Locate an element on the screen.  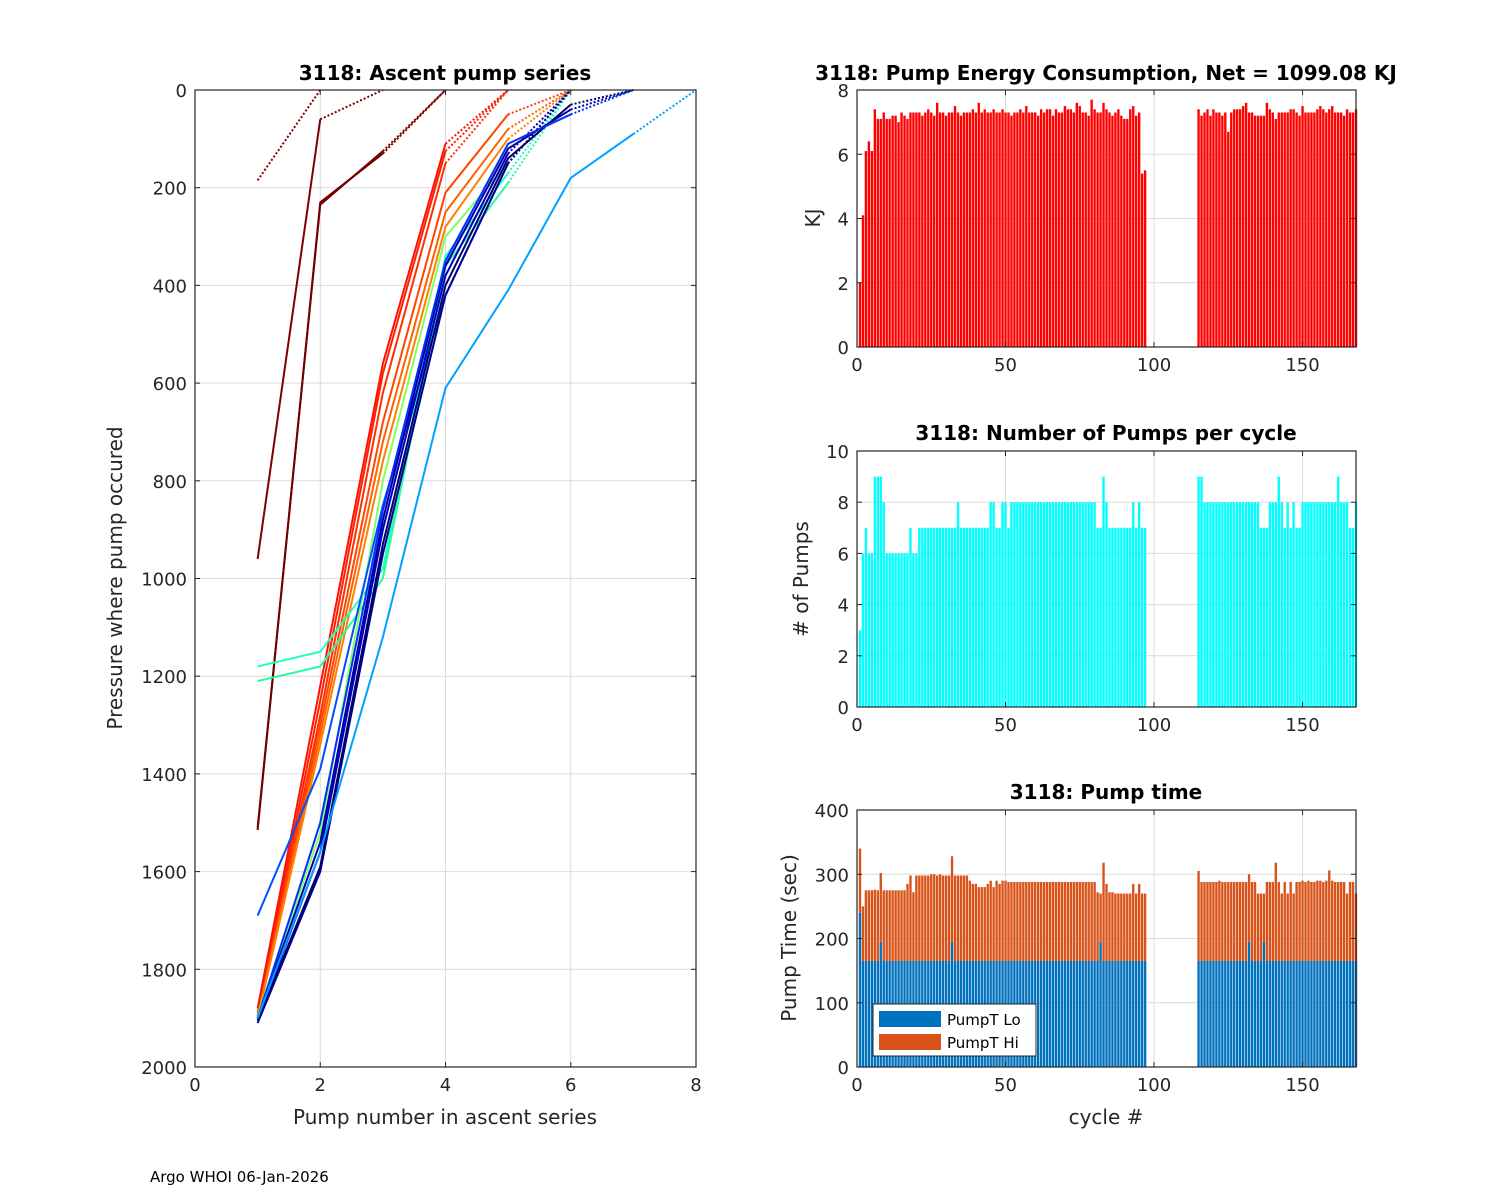
pumptime-ylabel: Pump Time (sec) is located at coordinates (789, 938).